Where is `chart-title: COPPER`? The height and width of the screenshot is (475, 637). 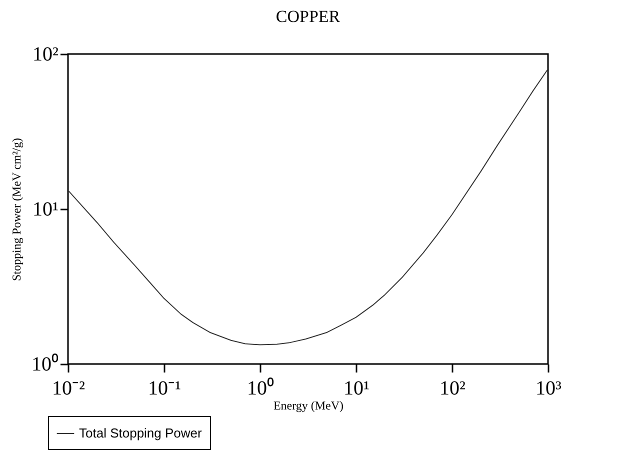
chart-title: COPPER is located at coordinates (308, 16).